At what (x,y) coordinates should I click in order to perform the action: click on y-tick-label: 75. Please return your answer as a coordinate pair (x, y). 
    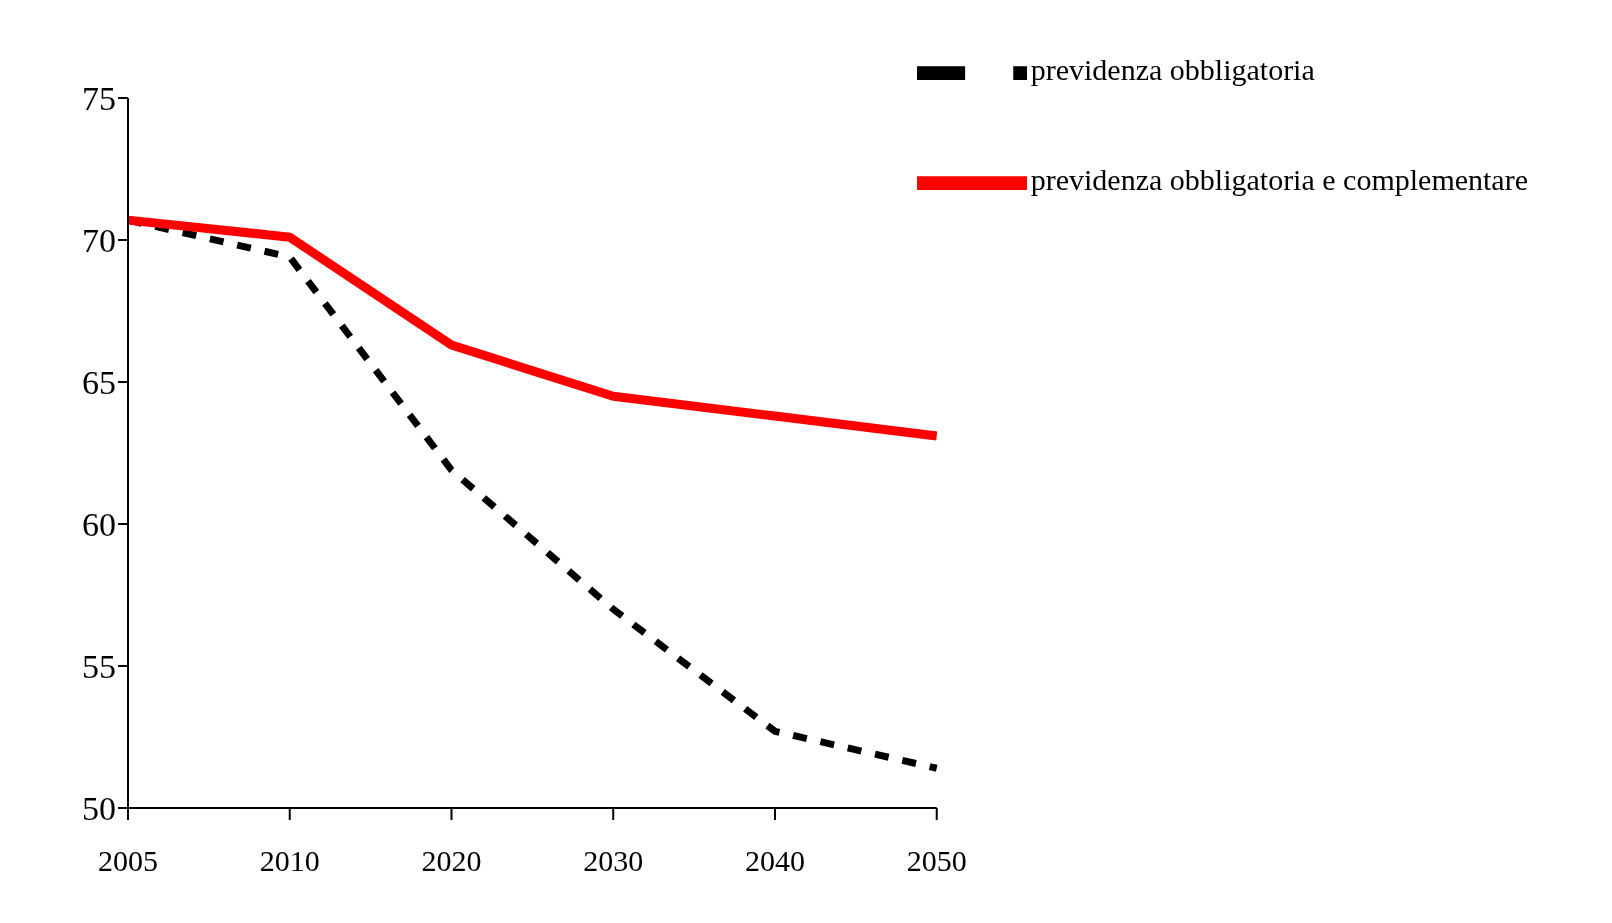
    Looking at the image, I should click on (99, 99).